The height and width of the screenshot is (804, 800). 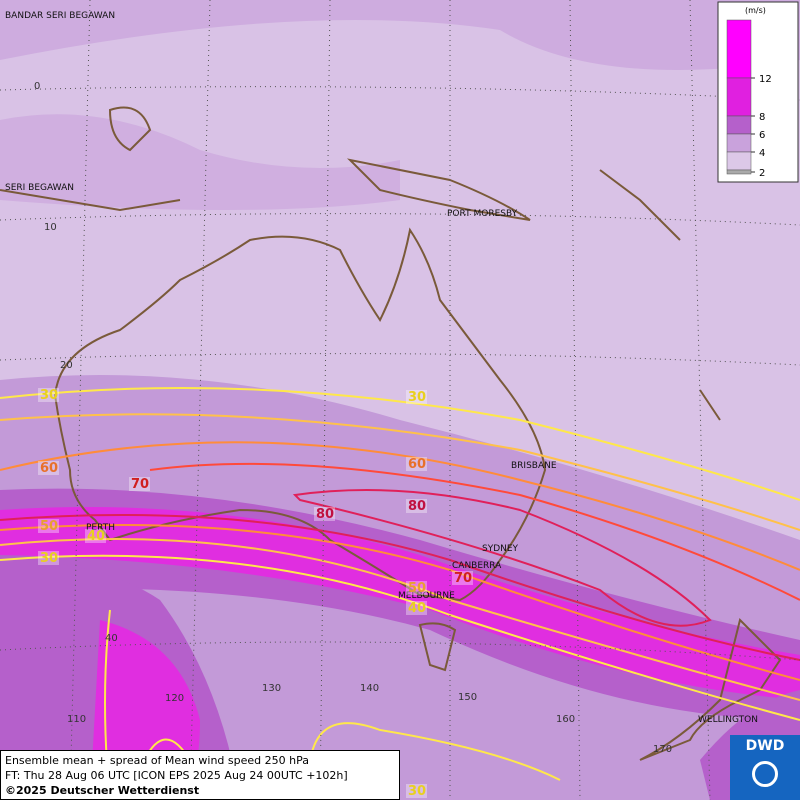 What do you see at coordinates (467, 697) in the screenshot?
I see `lon-label: 150` at bounding box center [467, 697].